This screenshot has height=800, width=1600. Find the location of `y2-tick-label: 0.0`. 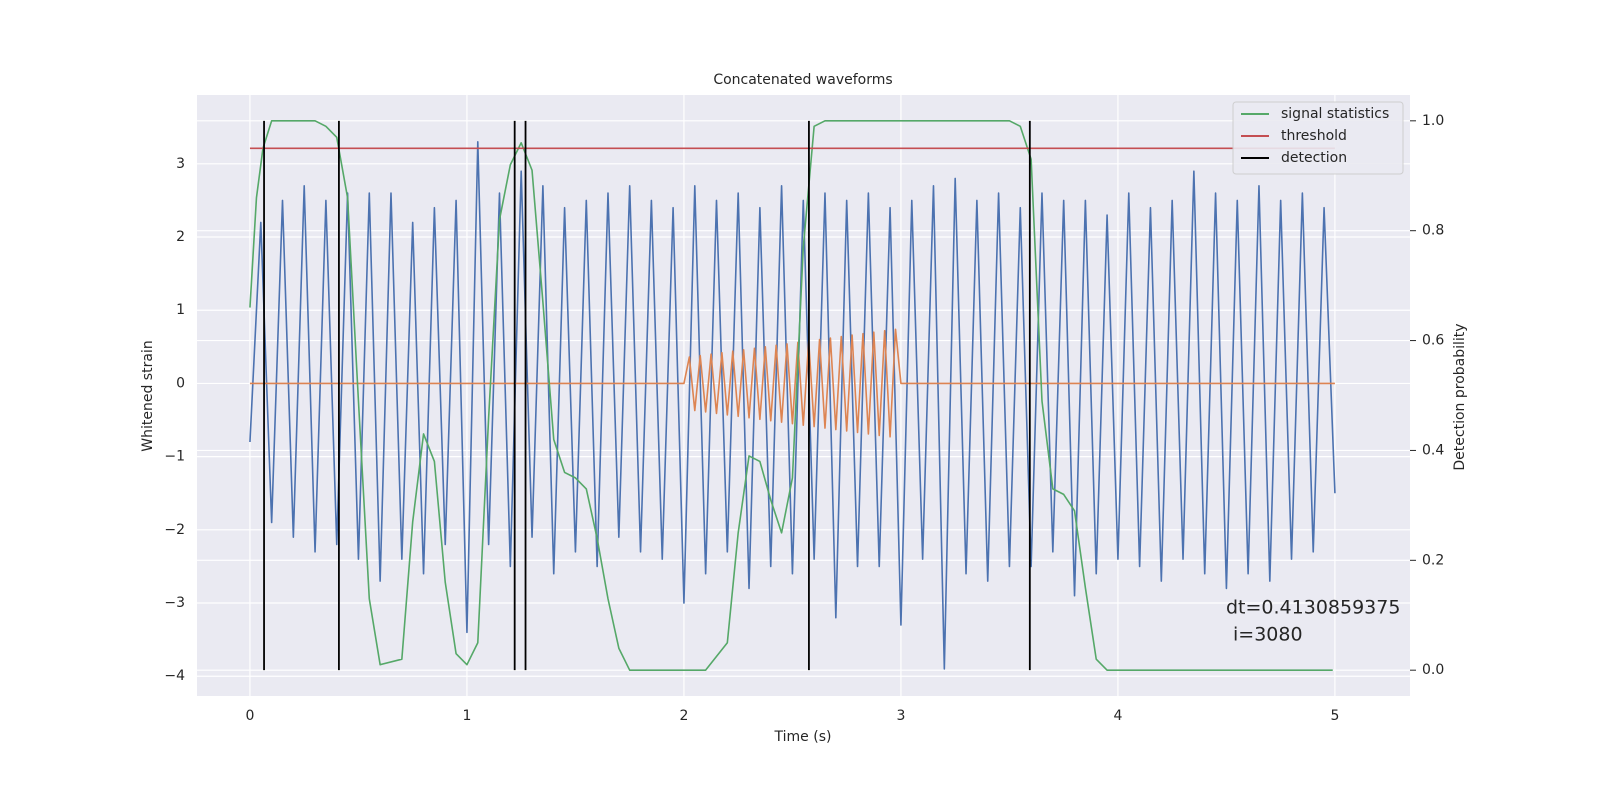

y2-tick-label: 0.0 is located at coordinates (1433, 670).